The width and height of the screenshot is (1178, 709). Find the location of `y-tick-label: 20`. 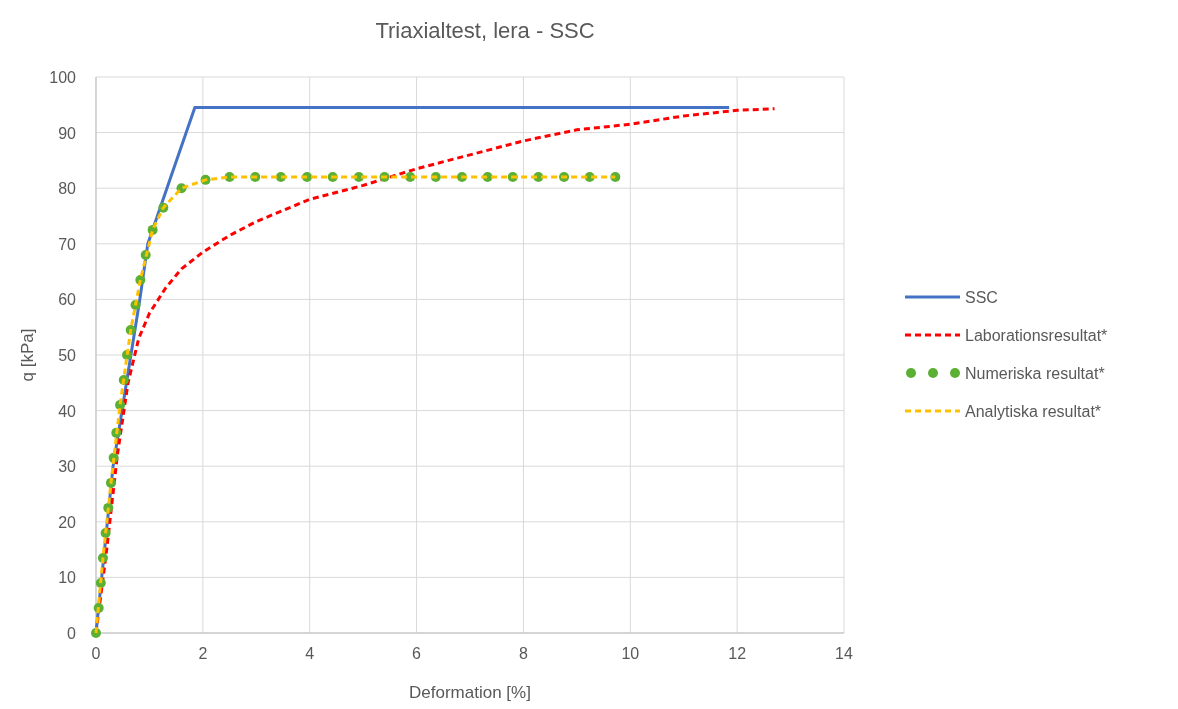

y-tick-label: 20 is located at coordinates (67, 522).